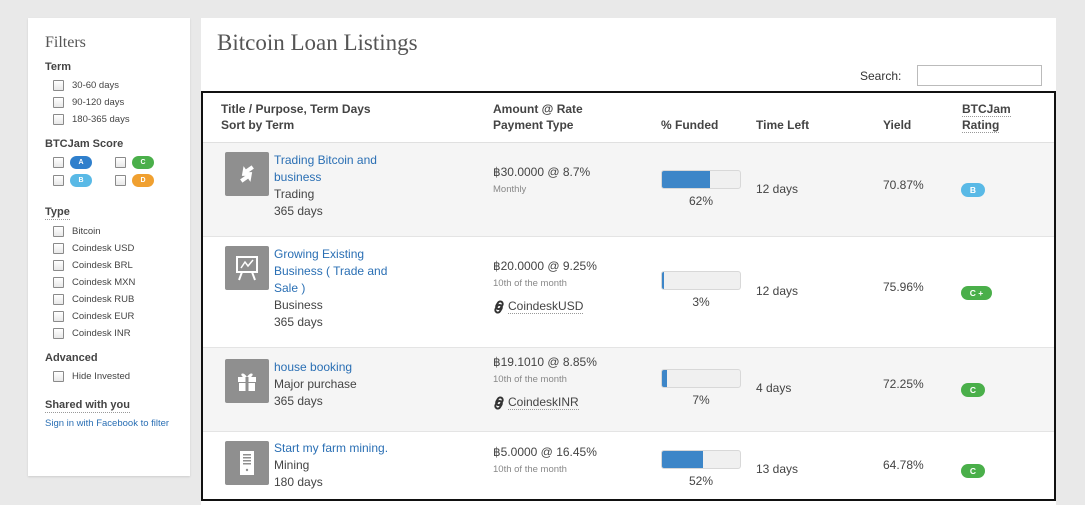 This screenshot has height=505, width=1085. I want to click on funded-progress: 52%, so click(701, 469).